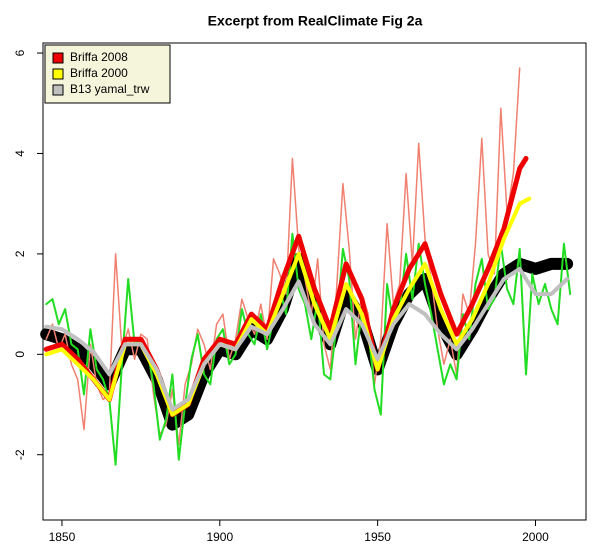 The width and height of the screenshot is (600, 560). Describe the element at coordinates (20, 253) in the screenshot. I see `y-tick-label: 2` at that location.